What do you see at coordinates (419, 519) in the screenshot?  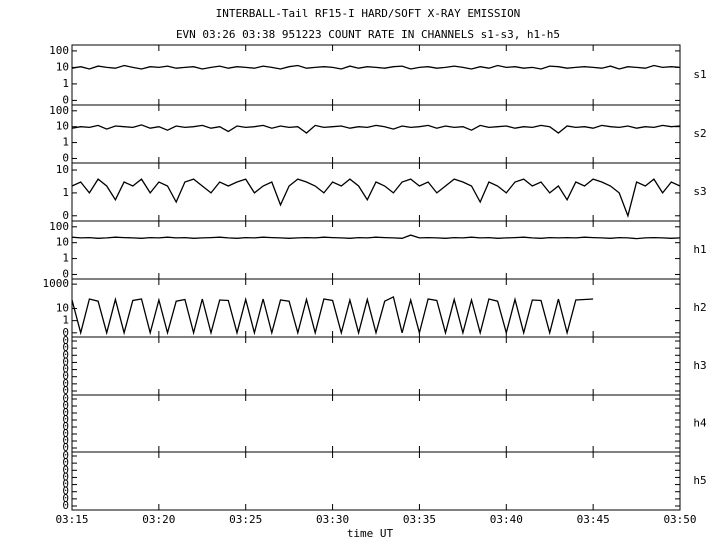 I see `x-tick-label: 03:35` at bounding box center [419, 519].